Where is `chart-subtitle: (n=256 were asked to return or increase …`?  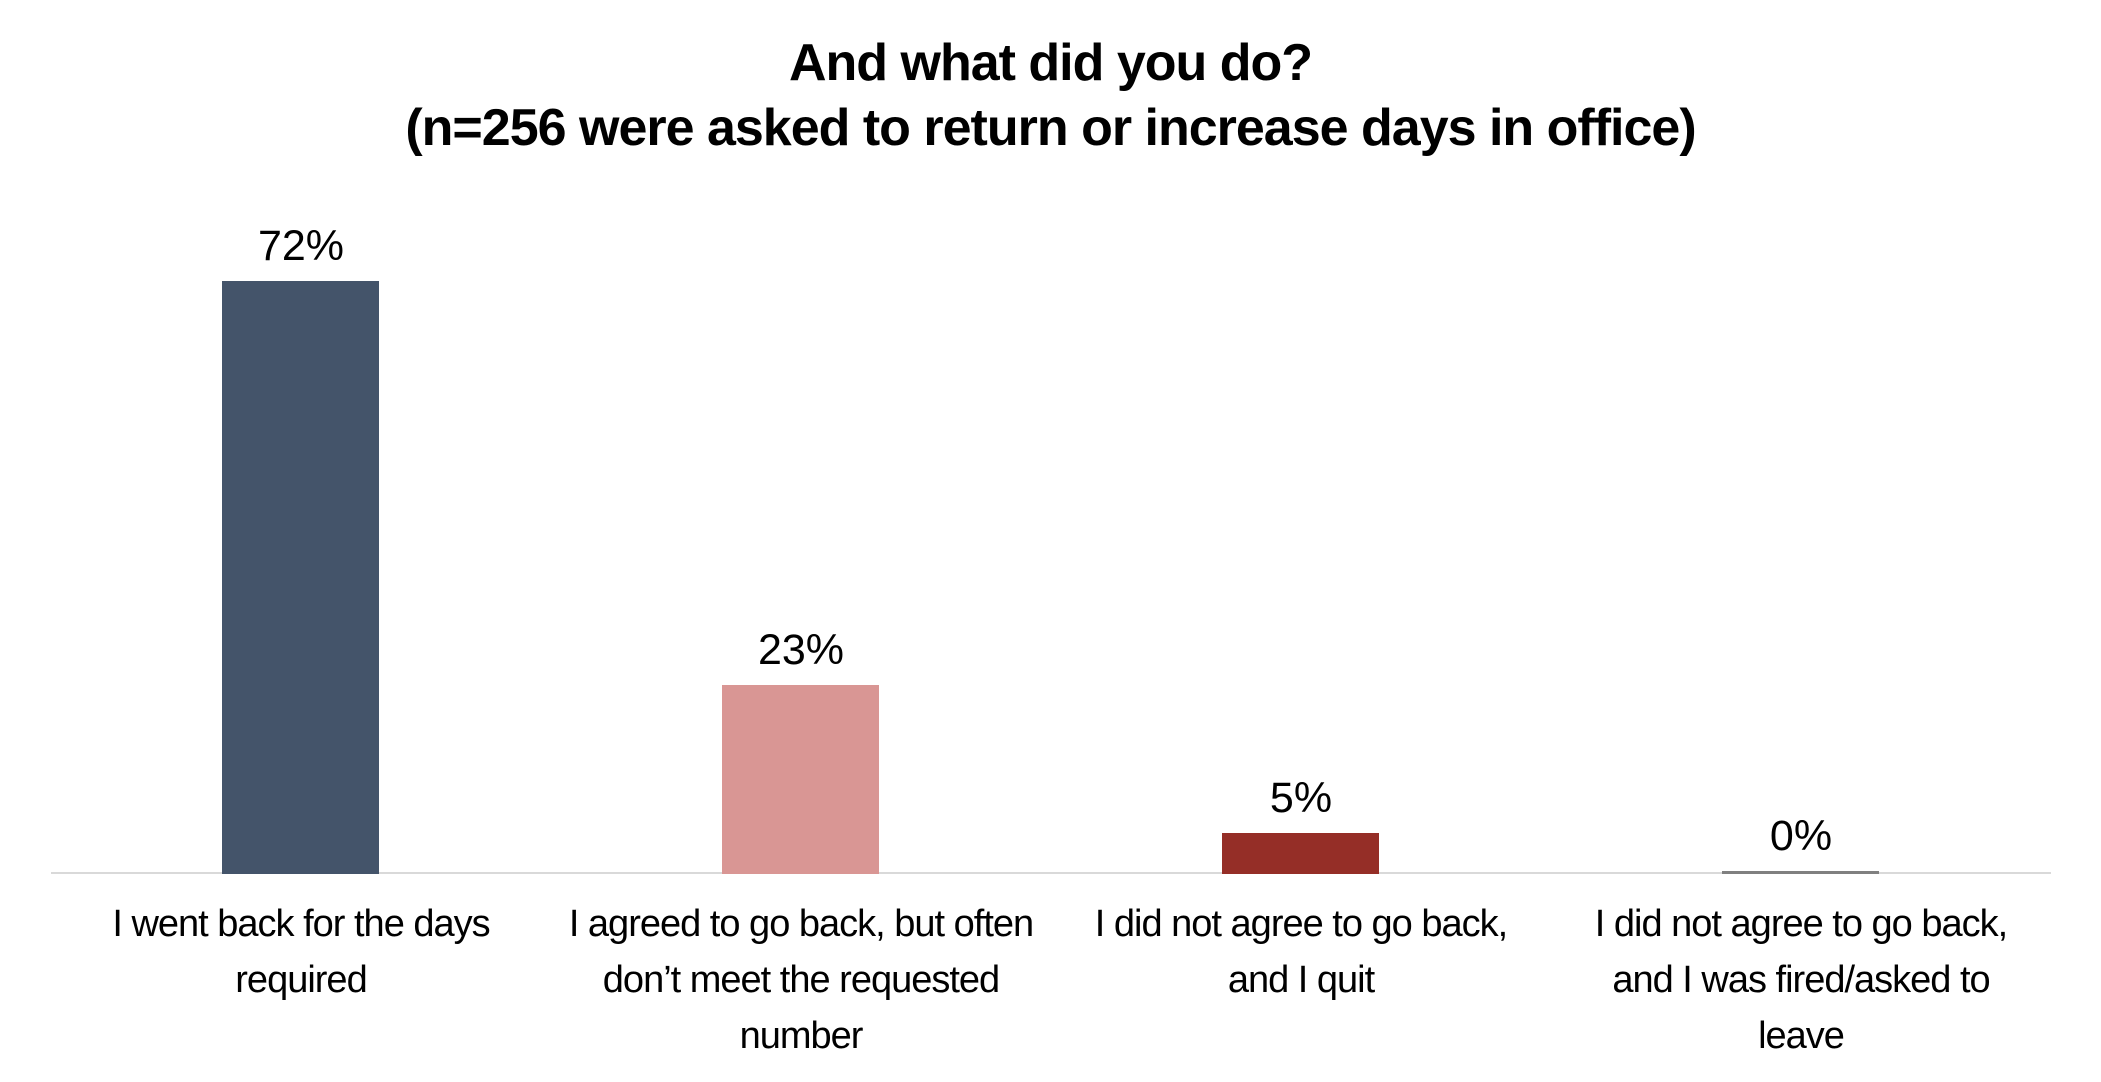 chart-subtitle: (n=256 were asked to return or increase … is located at coordinates (1050, 128).